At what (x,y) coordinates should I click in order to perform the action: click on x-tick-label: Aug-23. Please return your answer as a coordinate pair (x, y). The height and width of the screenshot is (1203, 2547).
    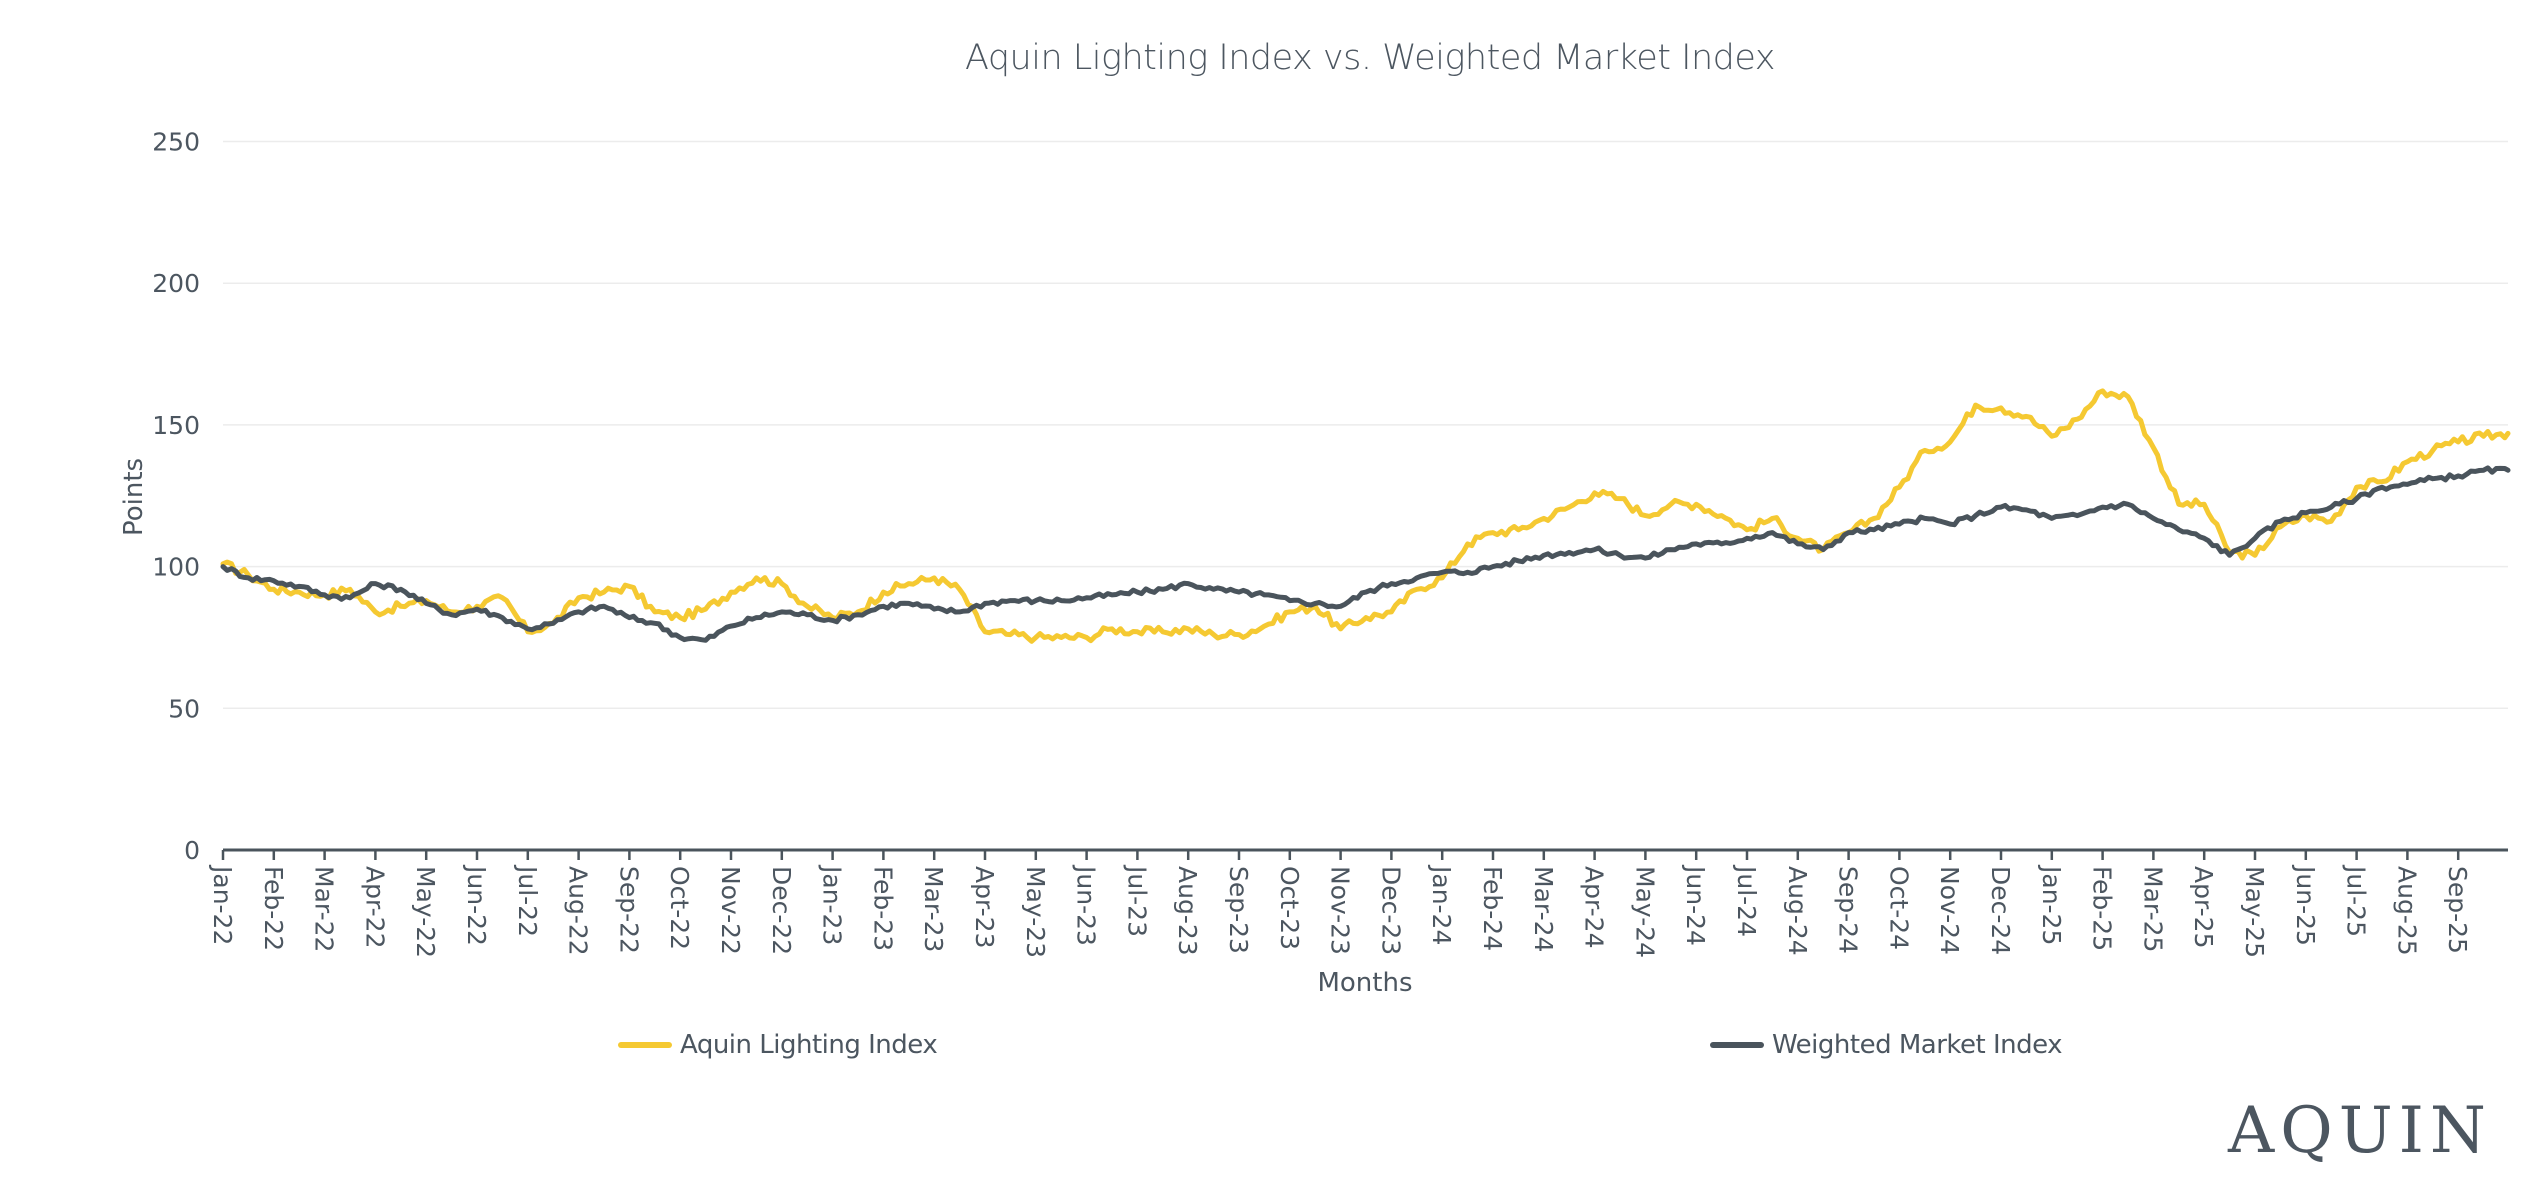
    Looking at the image, I should click on (1187, 911).